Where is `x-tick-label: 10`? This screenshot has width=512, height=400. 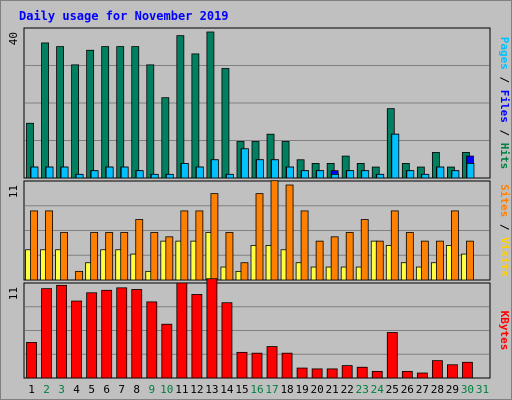 x-tick-label: 10 is located at coordinates (166, 389).